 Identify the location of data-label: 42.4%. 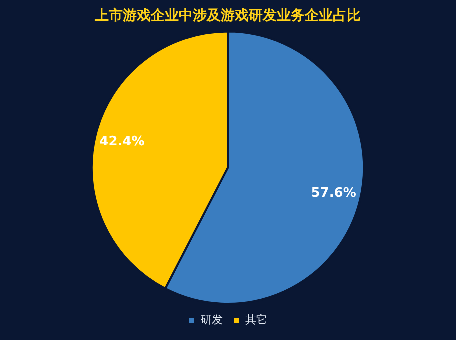
(122, 142).